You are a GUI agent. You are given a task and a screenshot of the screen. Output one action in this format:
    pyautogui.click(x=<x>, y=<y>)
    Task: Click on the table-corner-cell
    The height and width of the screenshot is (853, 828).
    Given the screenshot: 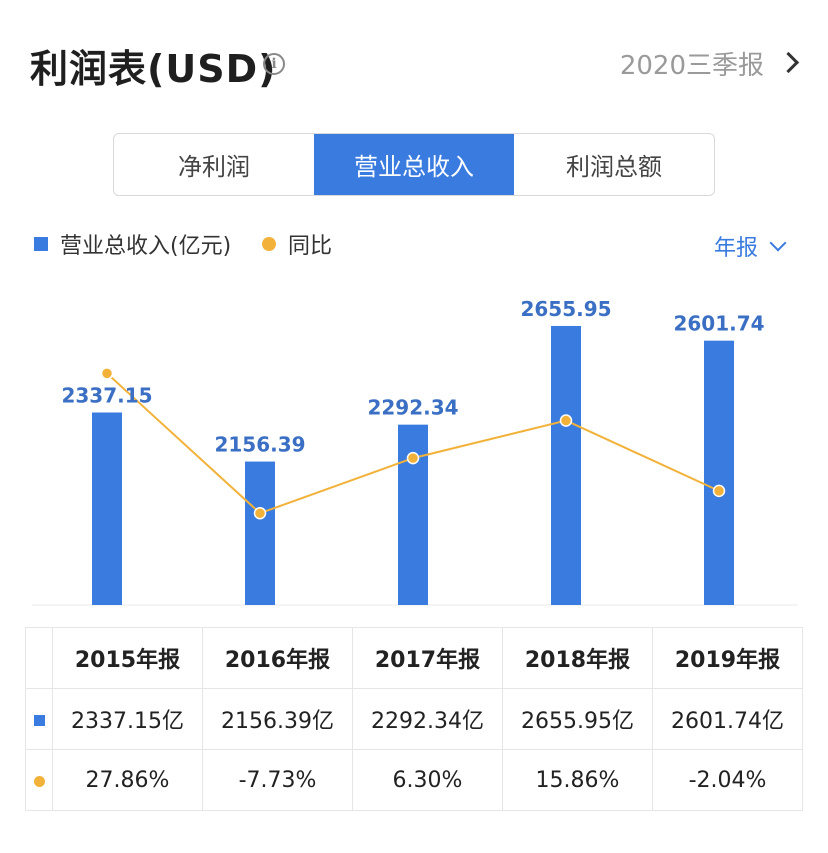 What is the action you would take?
    pyautogui.click(x=39, y=658)
    